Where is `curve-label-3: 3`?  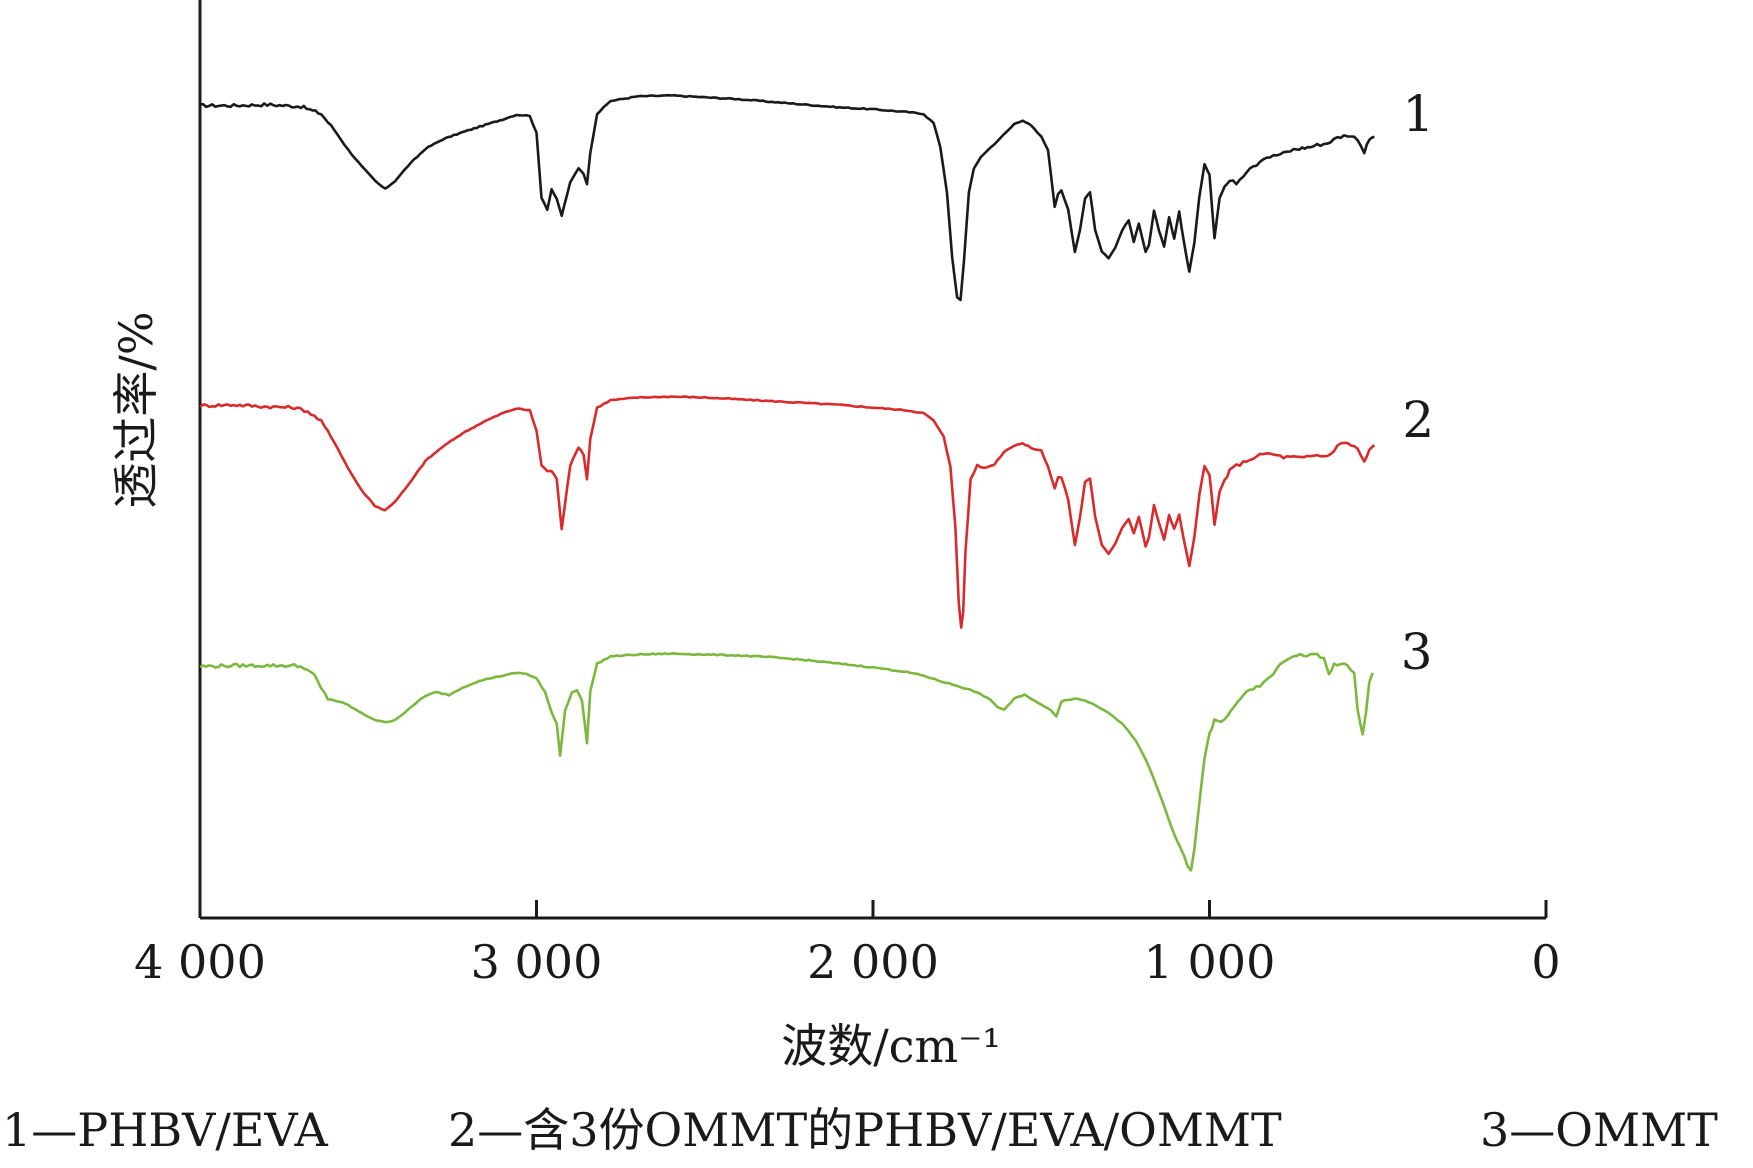 curve-label-3: 3 is located at coordinates (1417, 652).